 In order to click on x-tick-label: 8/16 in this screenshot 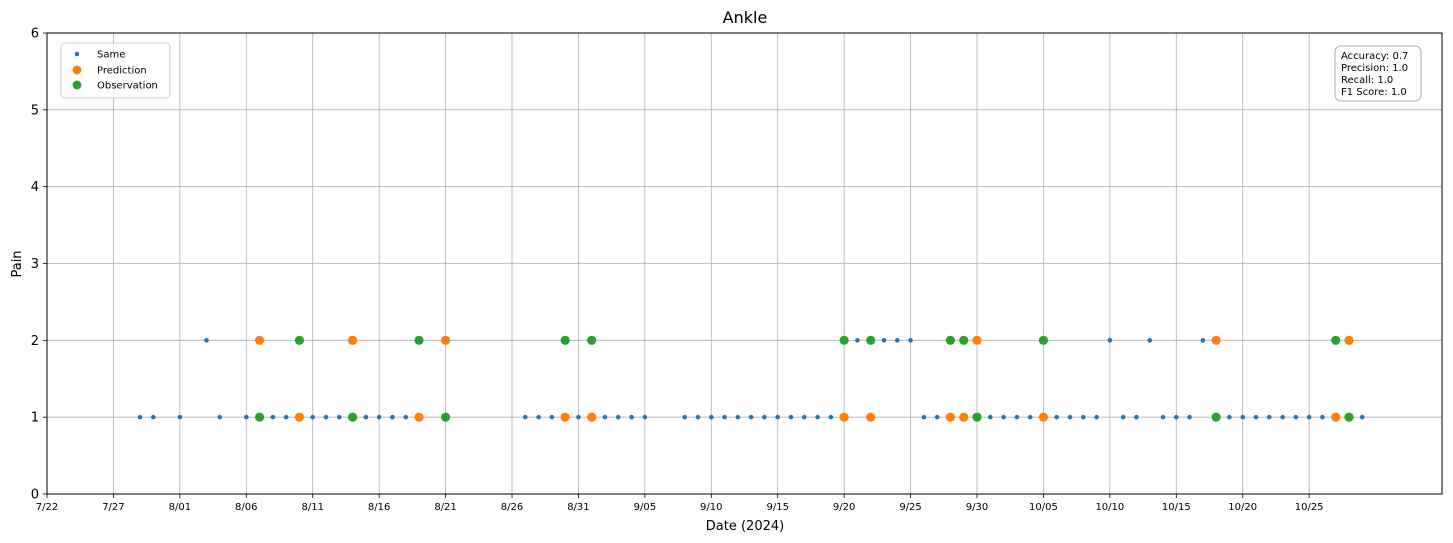, I will do `click(379, 507)`.